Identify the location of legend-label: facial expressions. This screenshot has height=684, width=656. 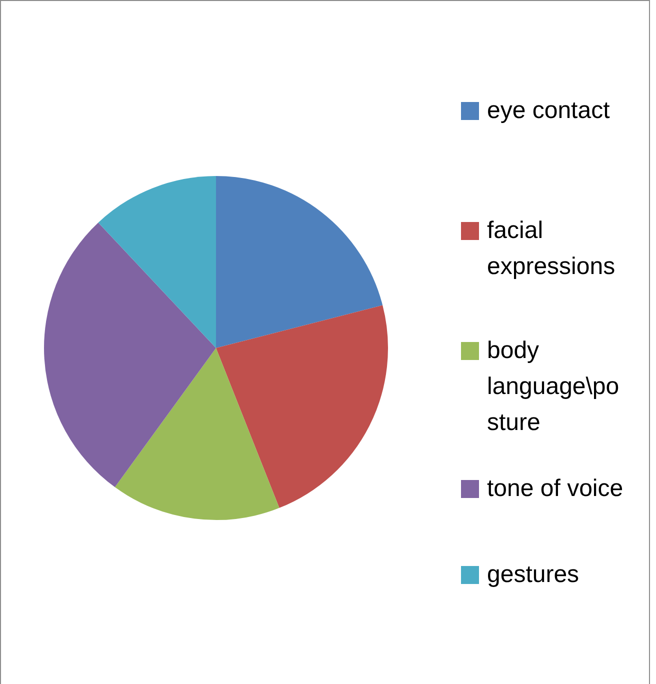
(551, 249).